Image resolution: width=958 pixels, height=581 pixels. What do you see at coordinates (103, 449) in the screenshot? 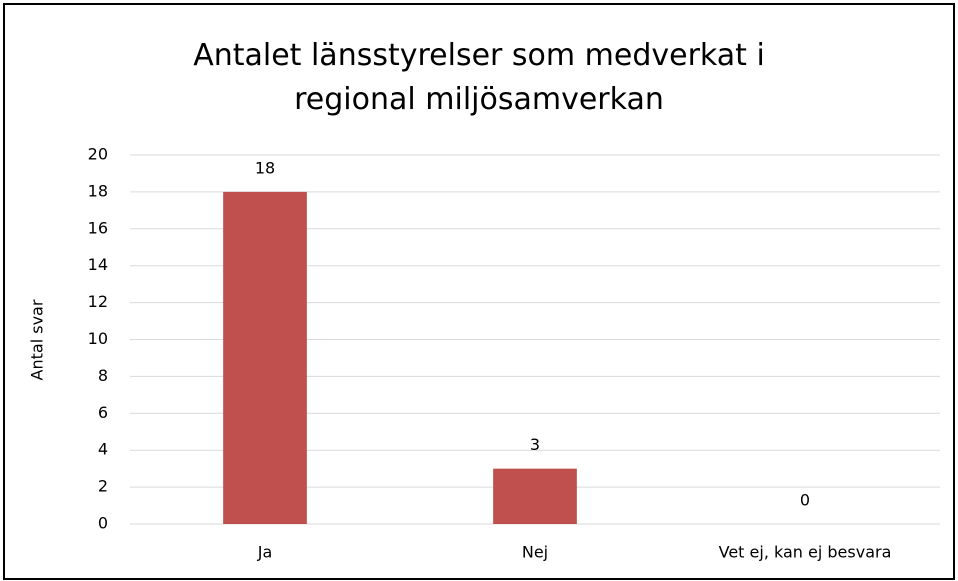
I see `y-tick-label: 4` at bounding box center [103, 449].